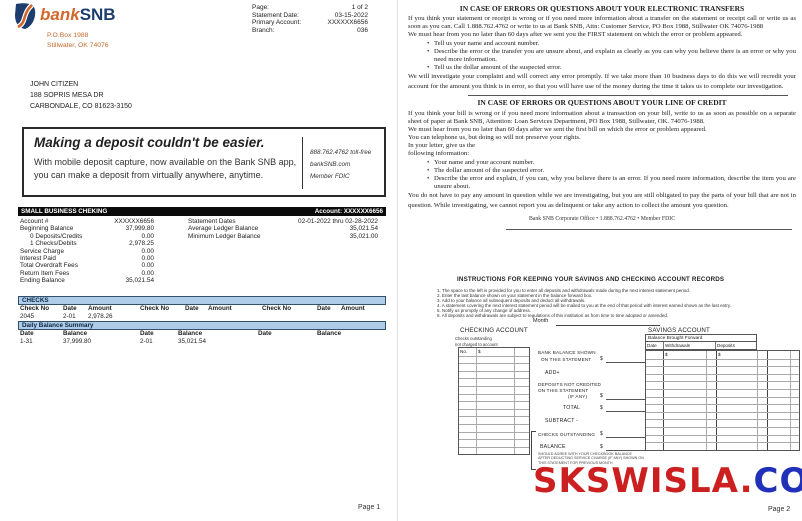 This screenshot has width=802, height=521. I want to click on meta-label: Primary Account:, so click(277, 23).